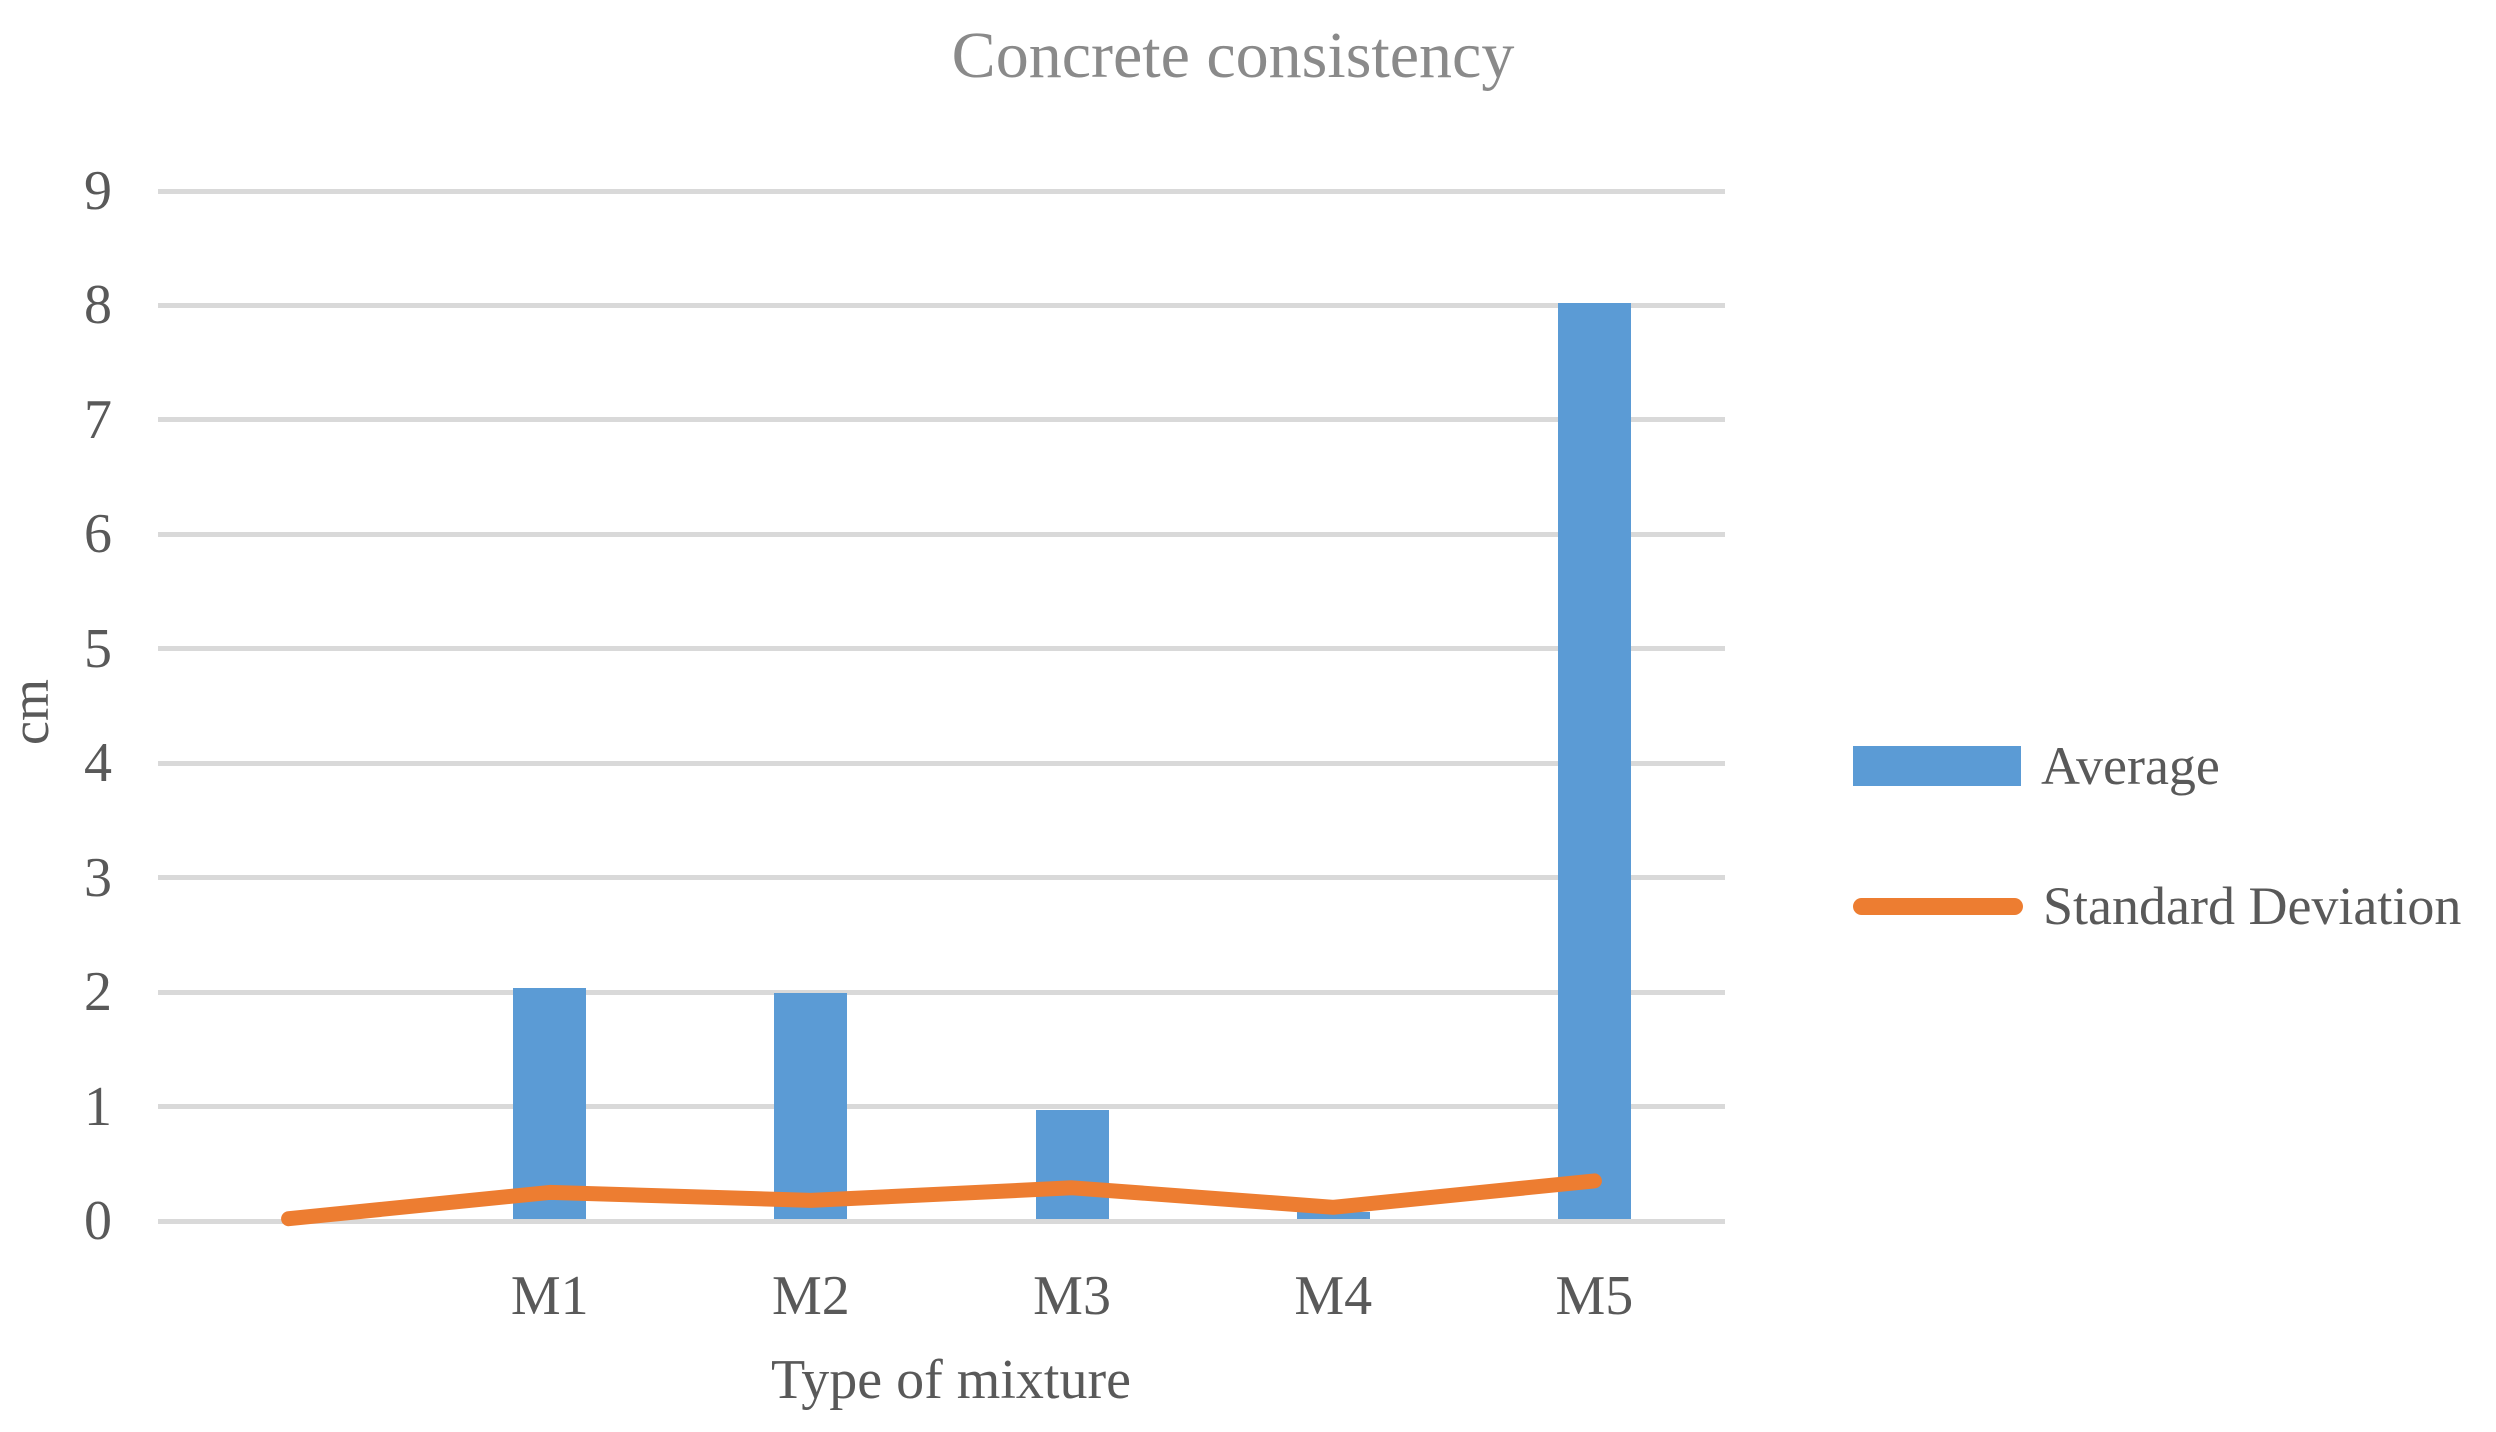 This screenshot has width=2496, height=1432. I want to click on x-axis-title: Type of mixture, so click(951, 1380).